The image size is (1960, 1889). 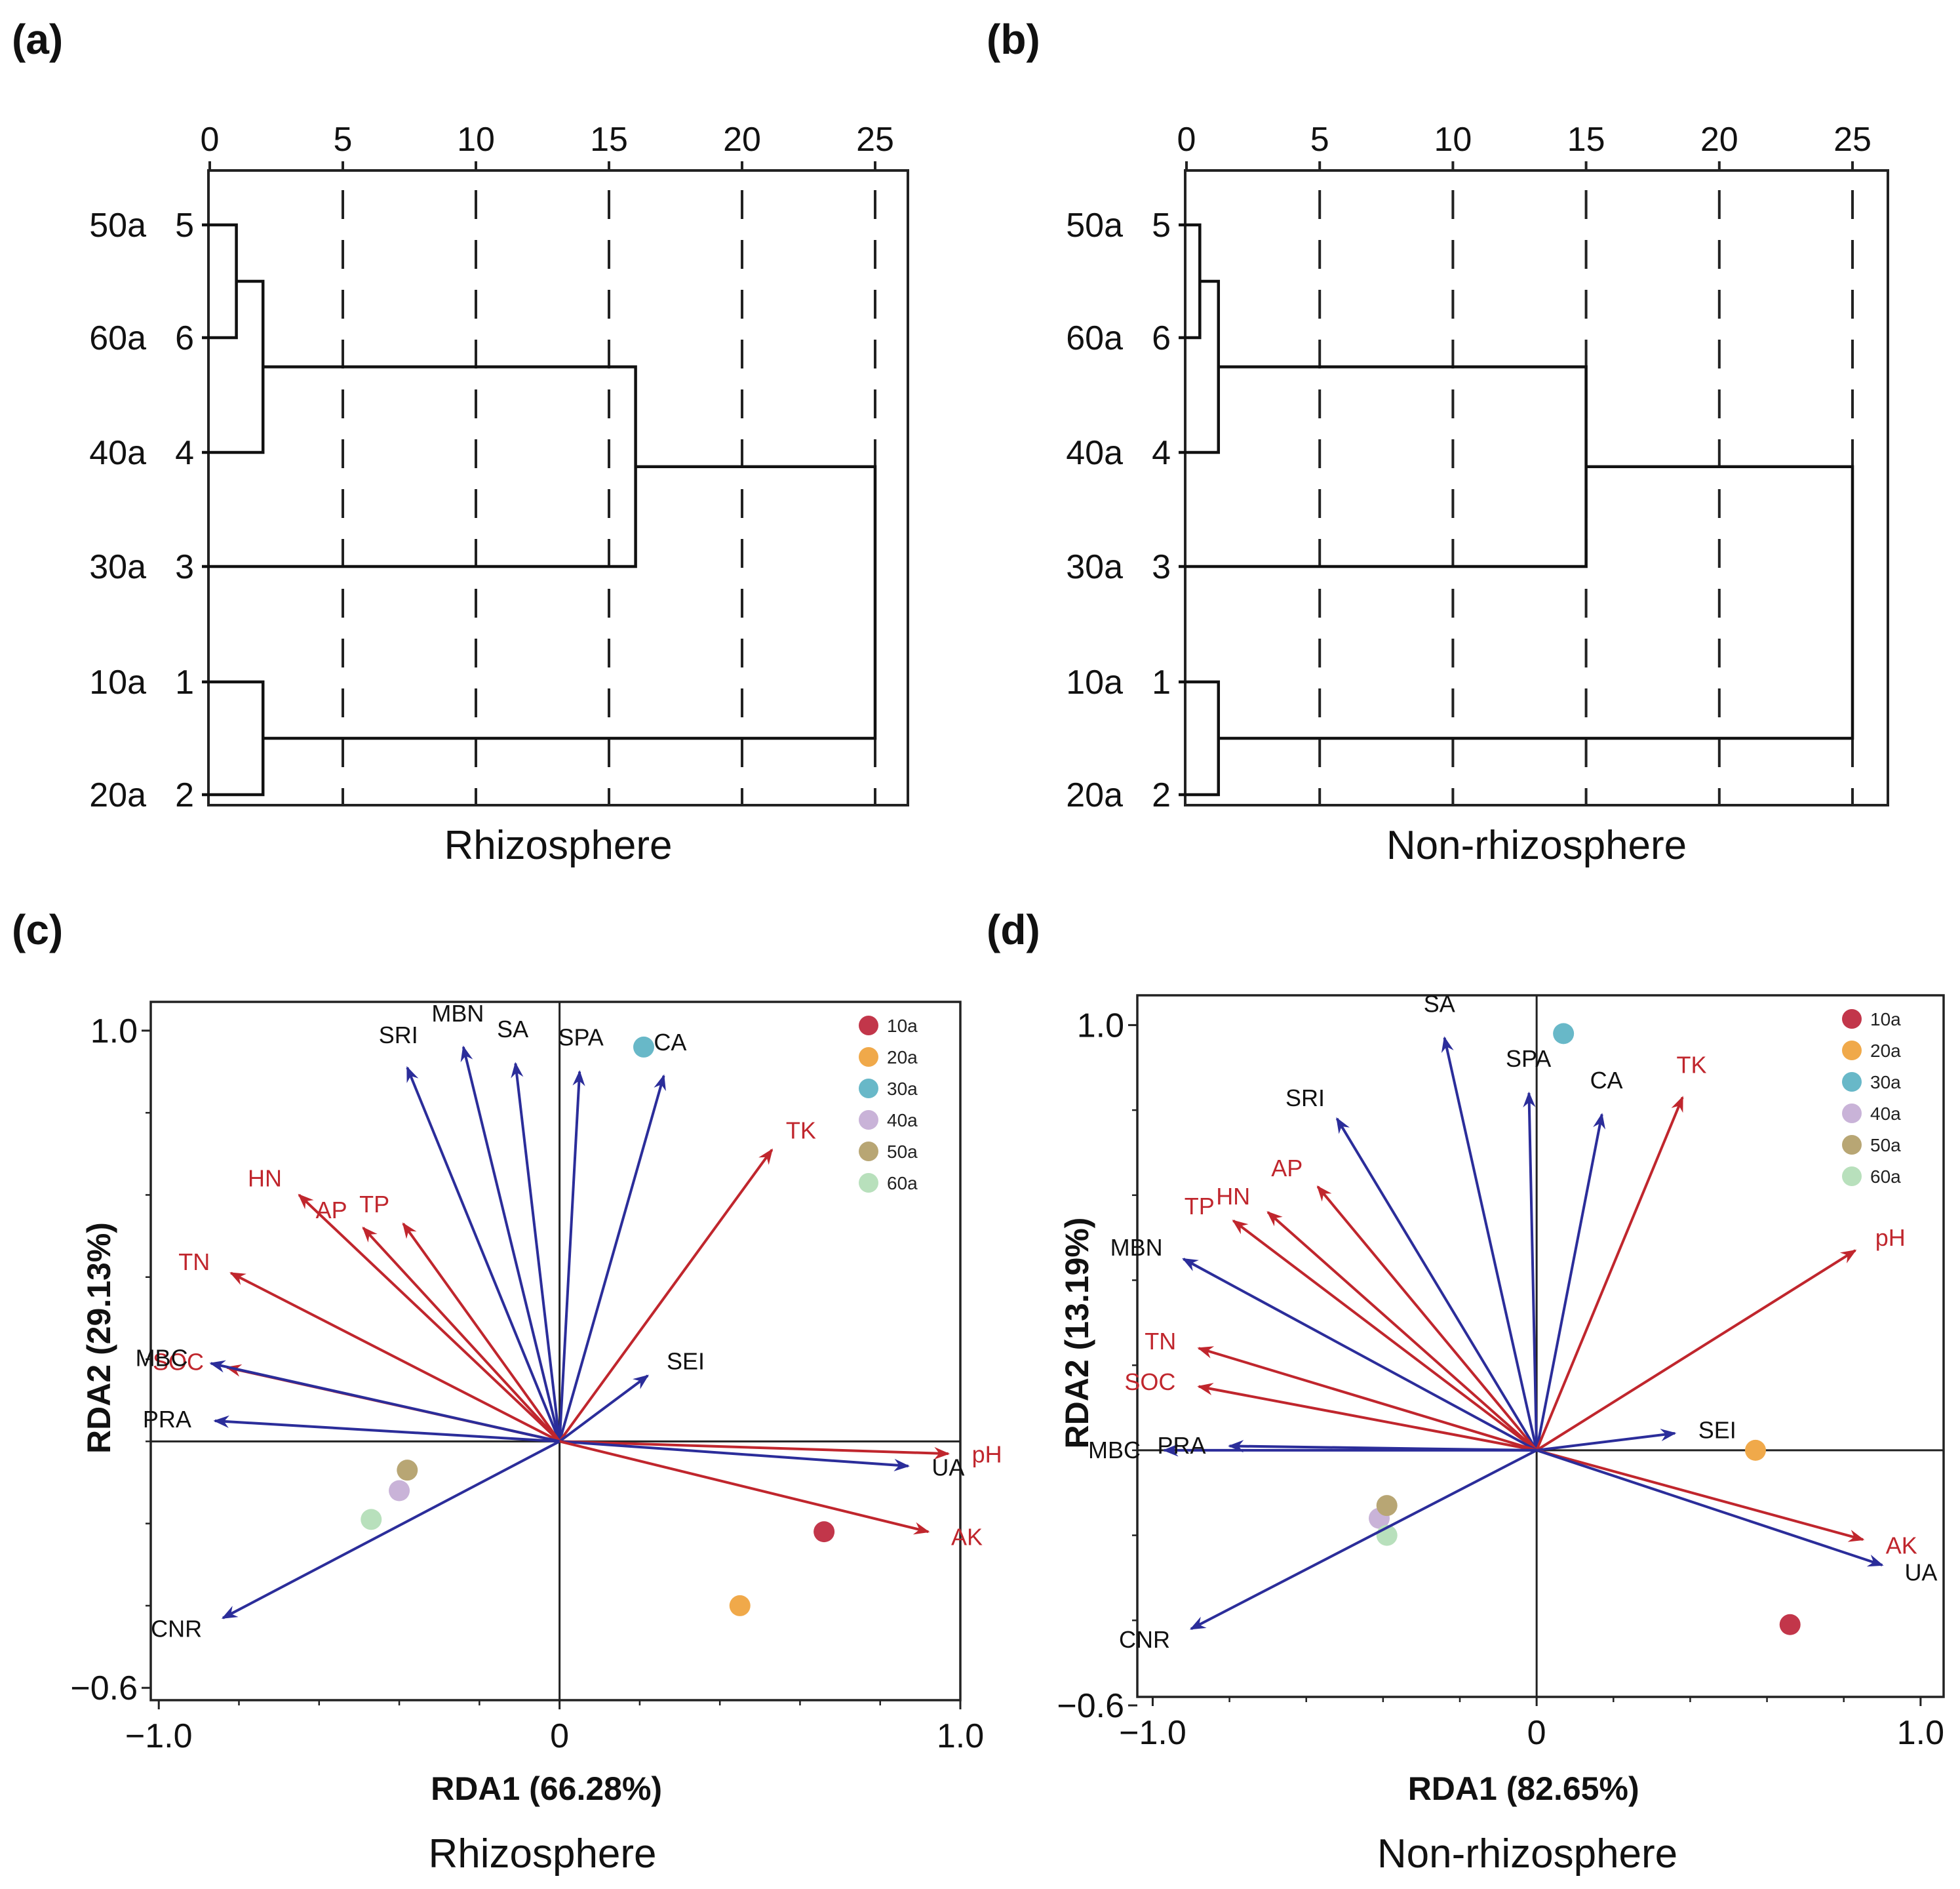 What do you see at coordinates (1790, 1625) in the screenshot?
I see `point-10a` at bounding box center [1790, 1625].